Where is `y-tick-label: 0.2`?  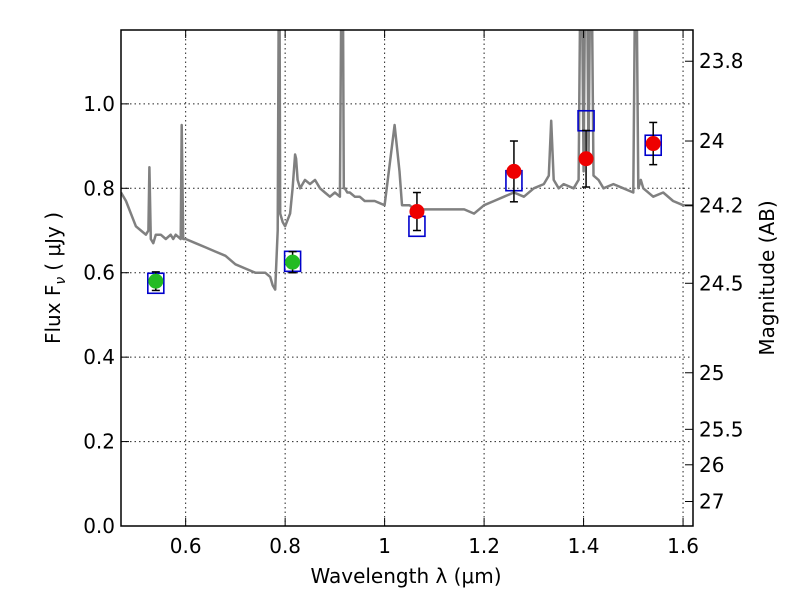 y-tick-label: 0.2 is located at coordinates (99, 442).